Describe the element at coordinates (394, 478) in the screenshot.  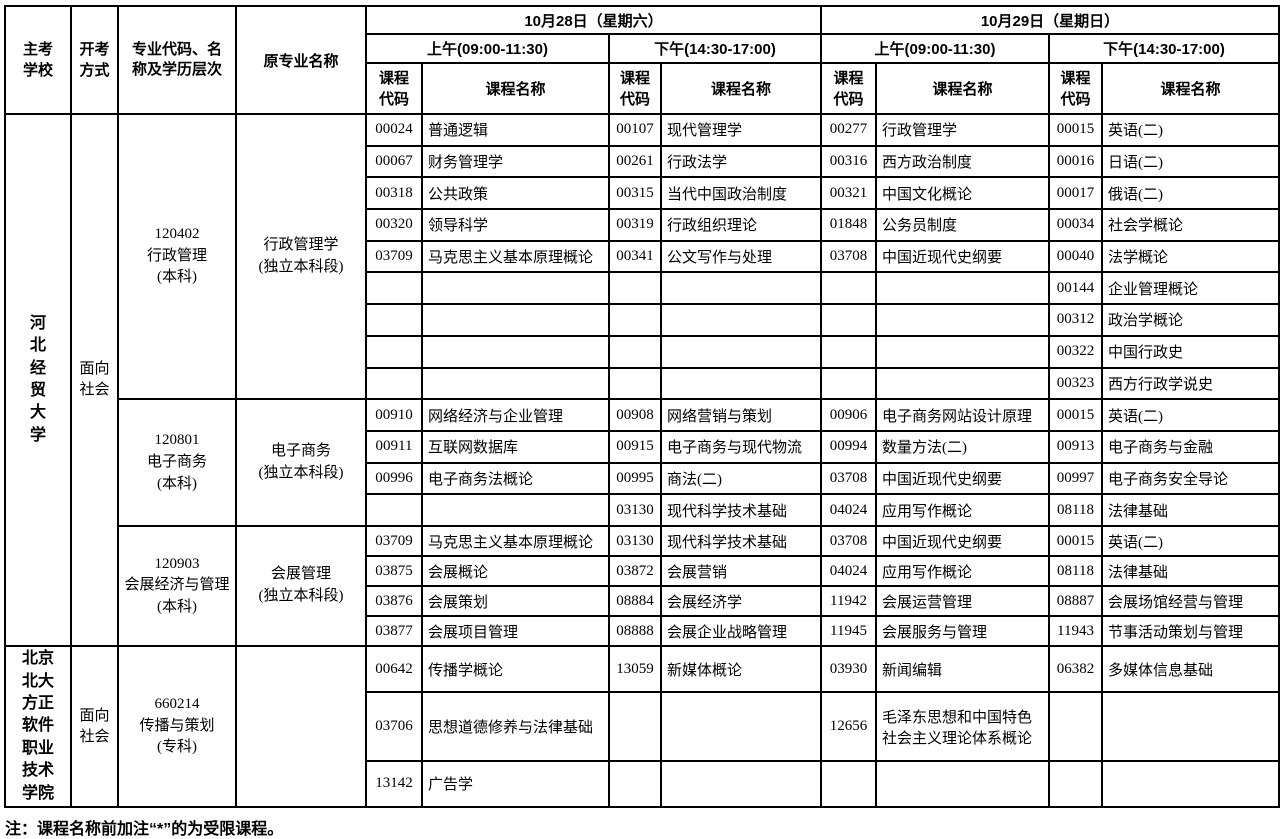
I see `course-code-cell: 00996` at that location.